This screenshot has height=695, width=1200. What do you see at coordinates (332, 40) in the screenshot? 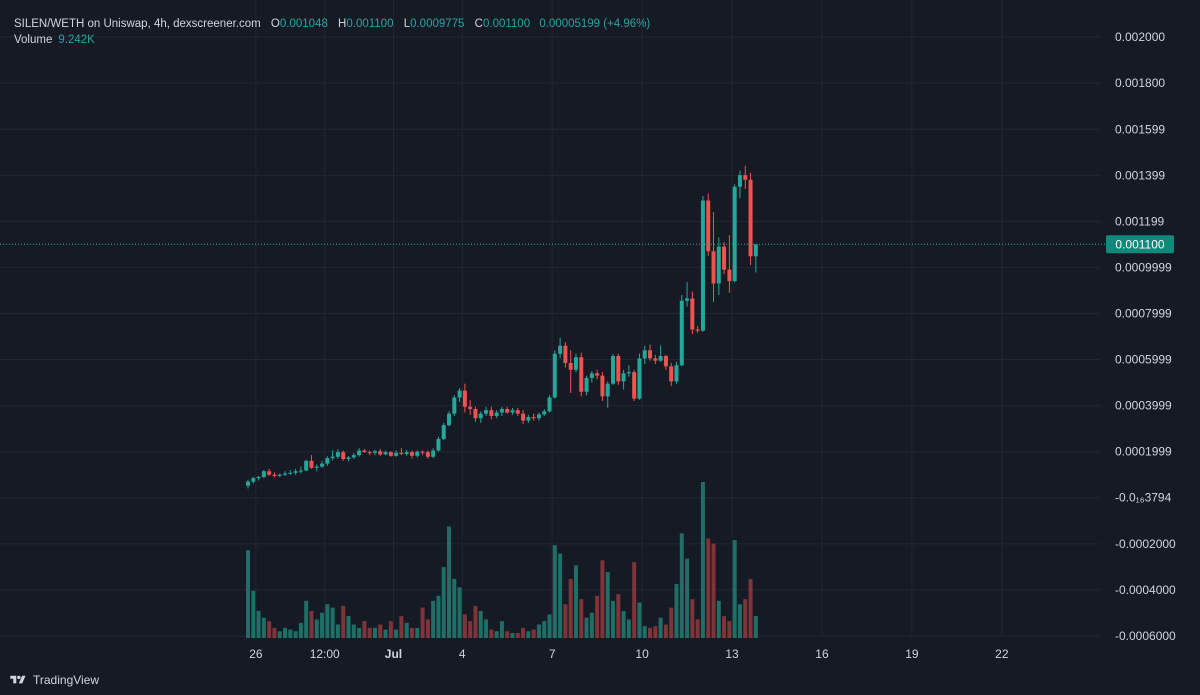
I see `volume-row: Volume 9.242K` at bounding box center [332, 40].